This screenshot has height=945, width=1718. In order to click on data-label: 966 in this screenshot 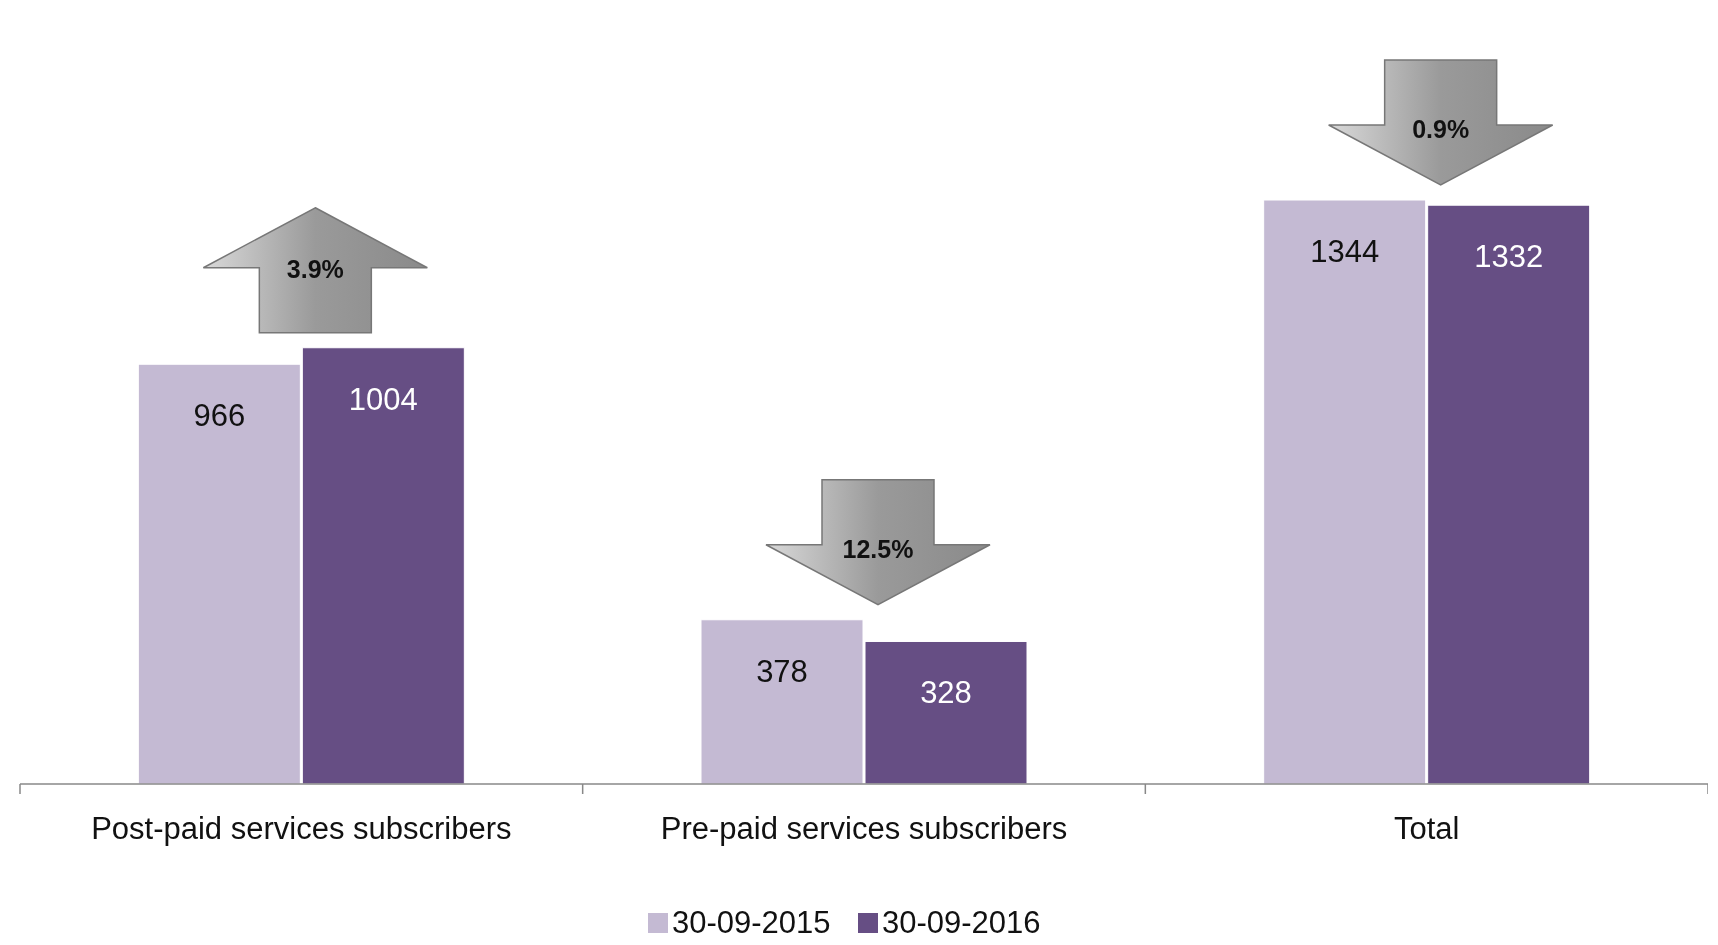, I will do `click(219, 416)`.